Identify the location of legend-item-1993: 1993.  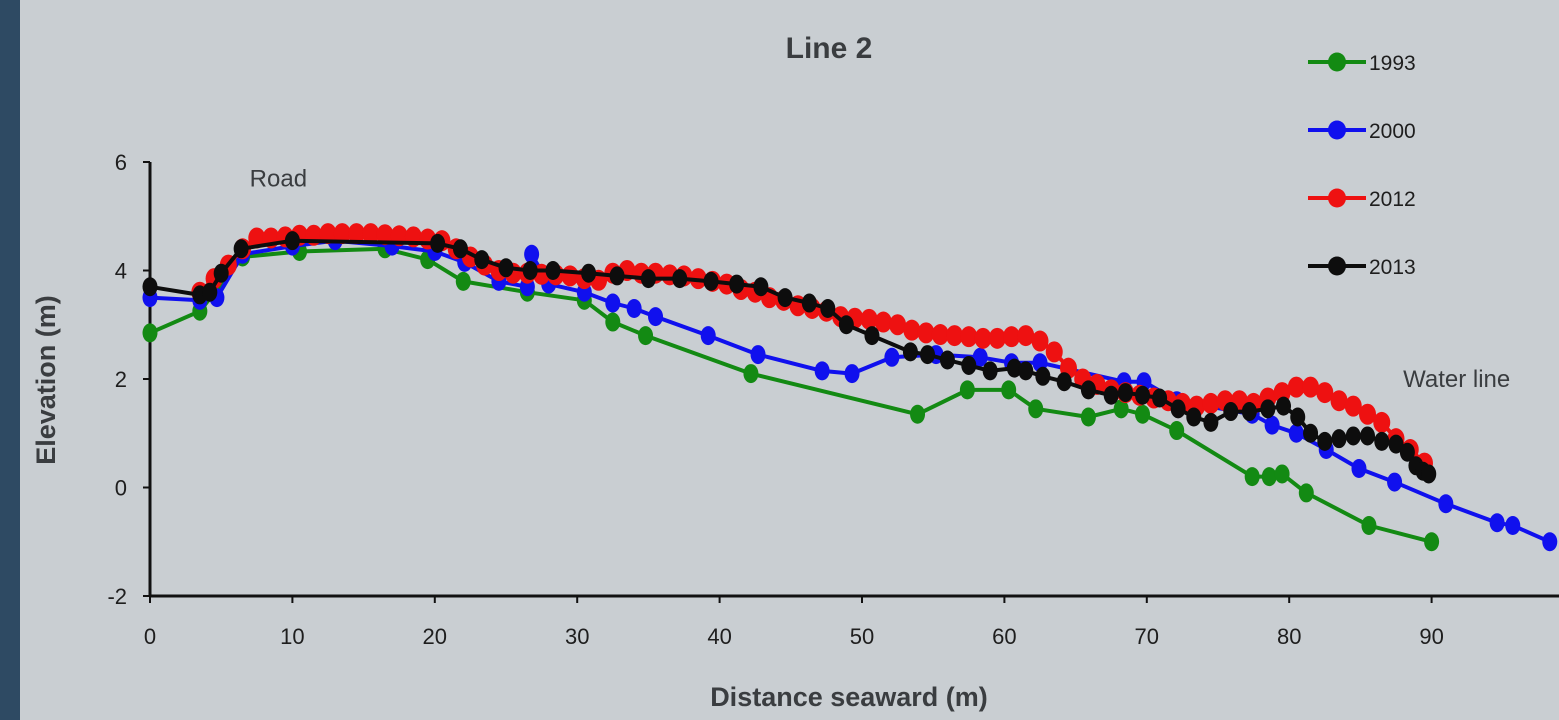
(1362, 63).